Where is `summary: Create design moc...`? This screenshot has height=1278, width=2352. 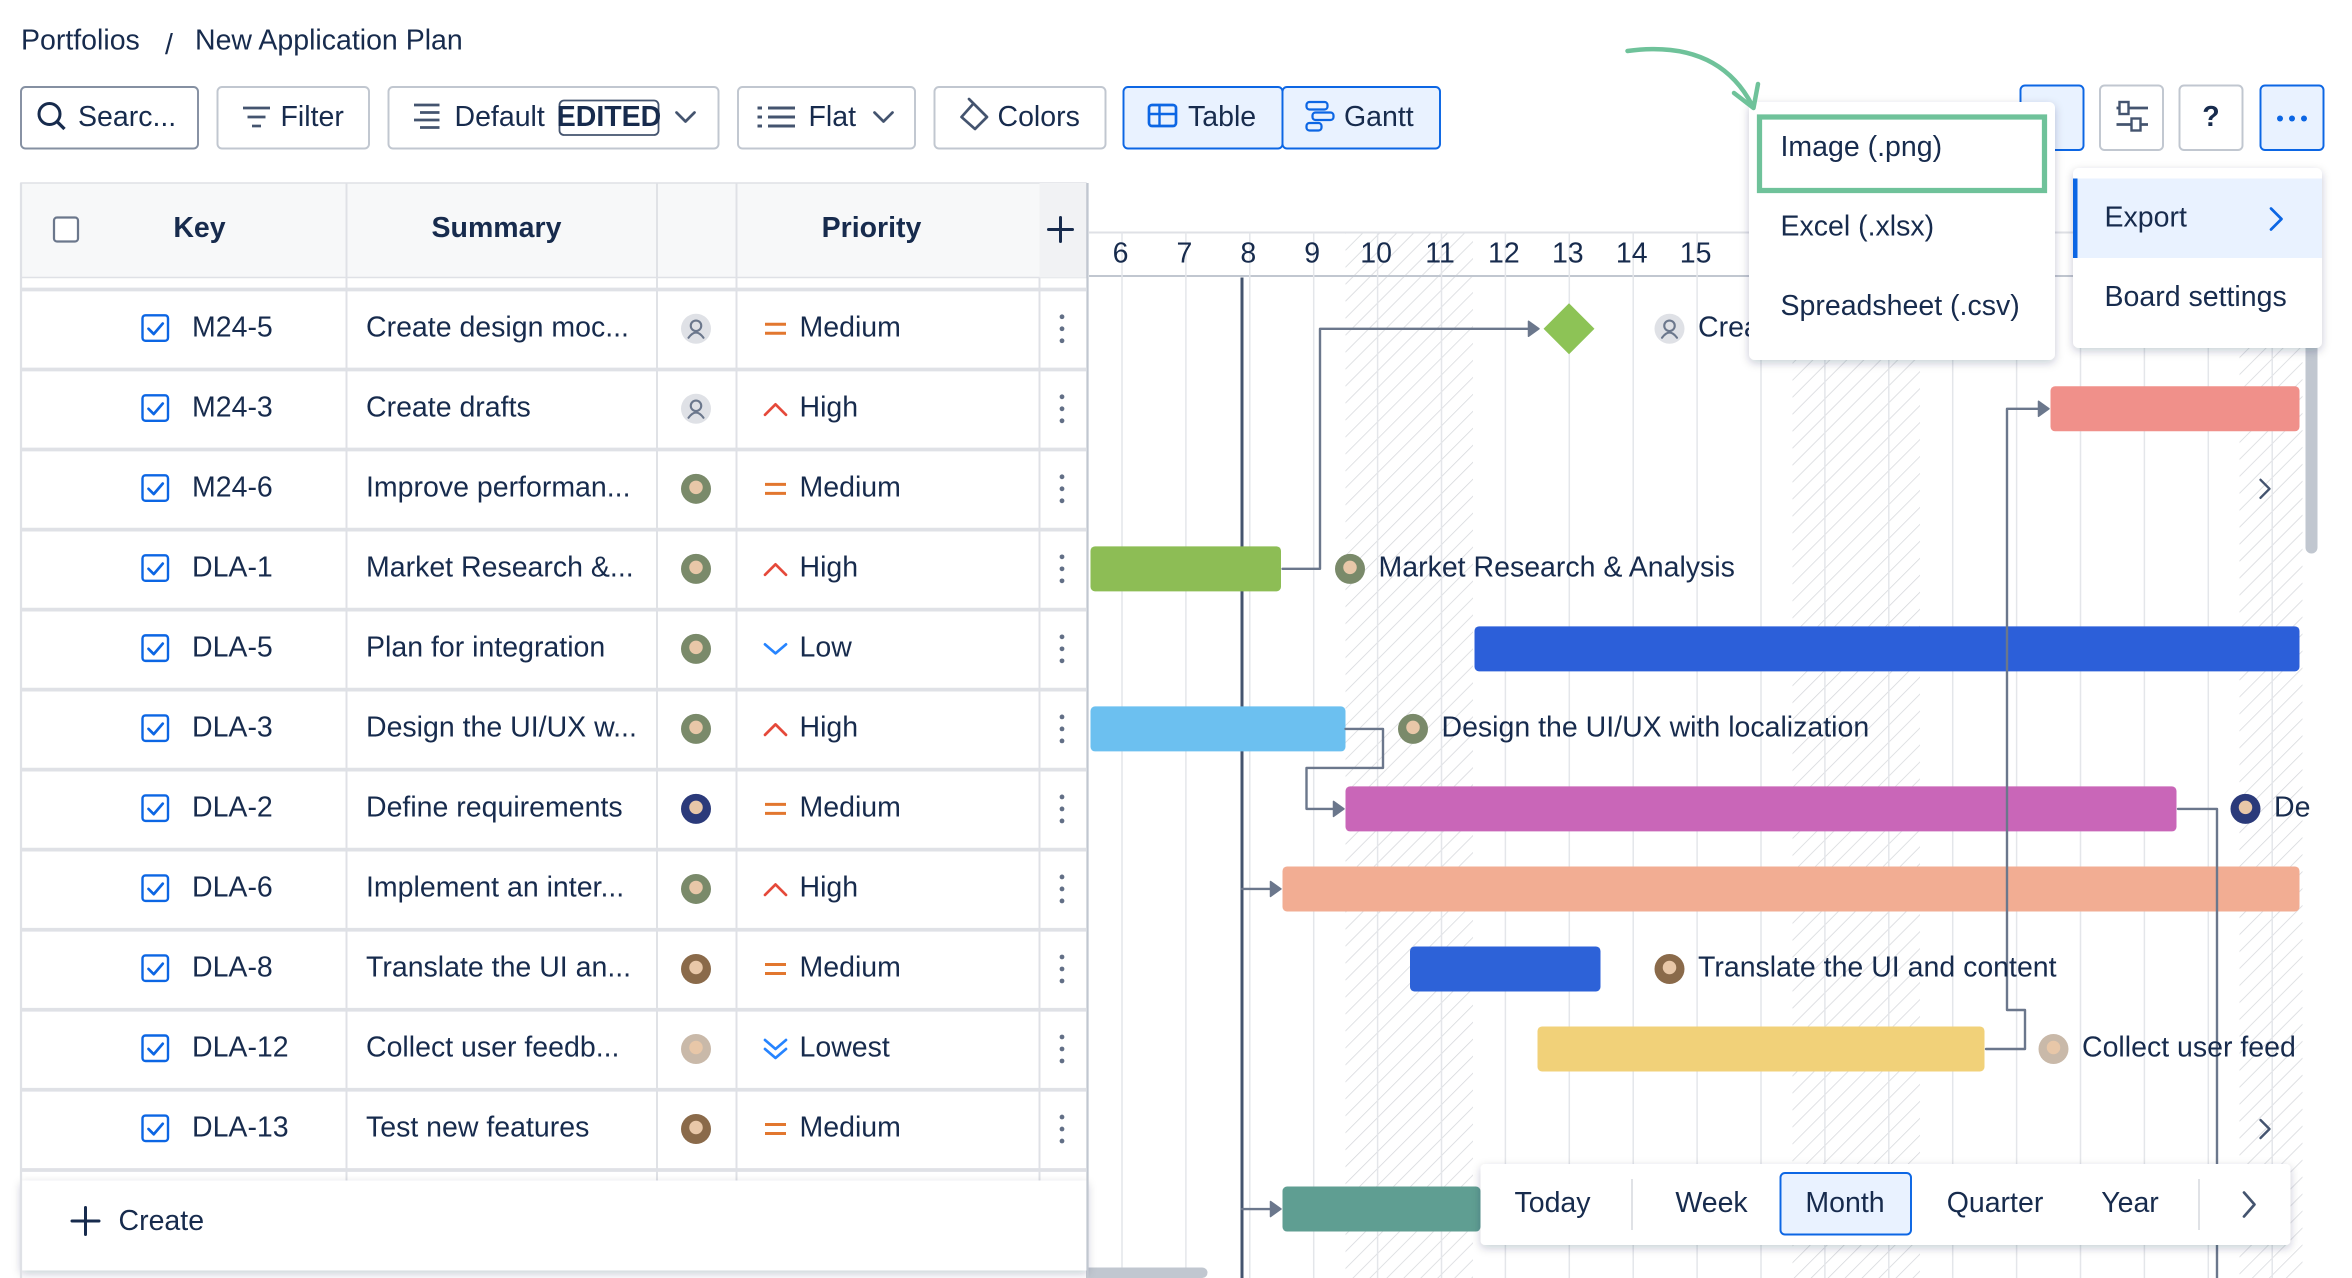 summary: Create design moc... is located at coordinates (497, 327).